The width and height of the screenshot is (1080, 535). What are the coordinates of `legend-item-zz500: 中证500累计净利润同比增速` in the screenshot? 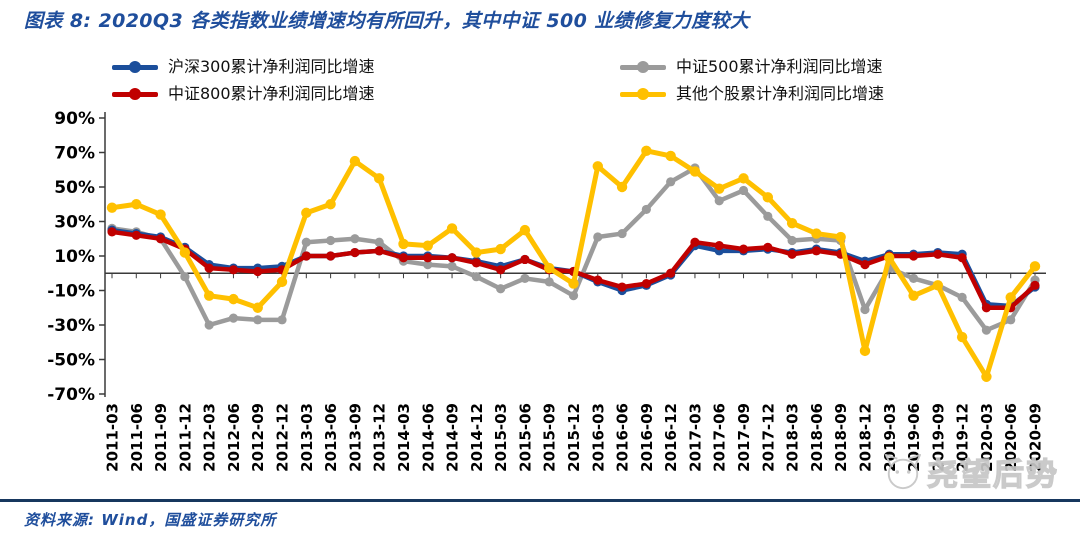 It's located at (752, 67).